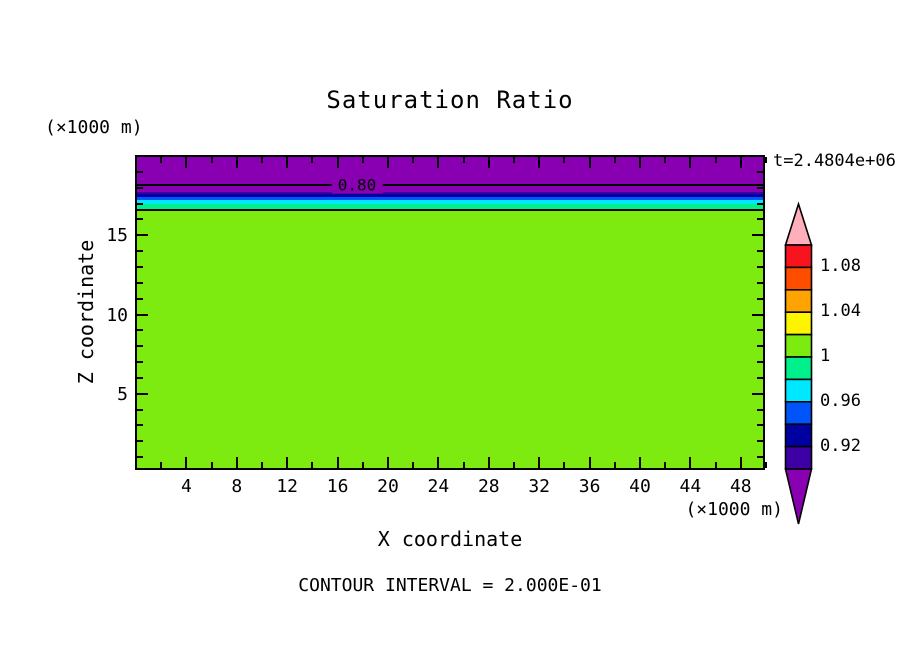 Image resolution: width=904 pixels, height=654 pixels. I want to click on x-tick-label: 32, so click(539, 486).